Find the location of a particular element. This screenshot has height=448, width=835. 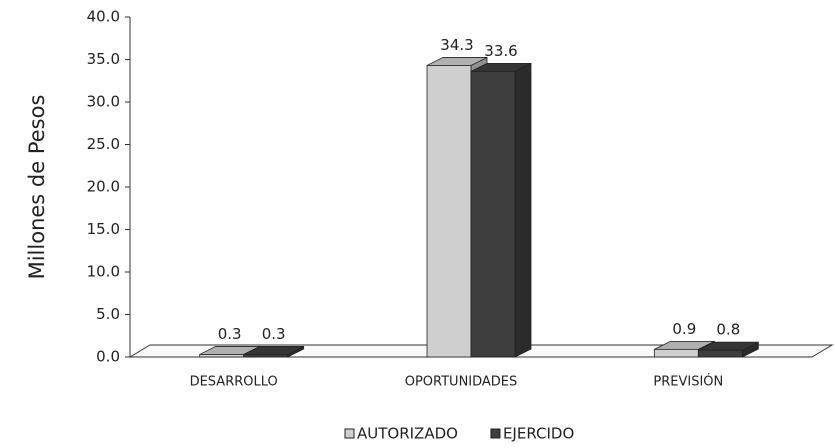

value-label: 0.8 is located at coordinates (728, 330).